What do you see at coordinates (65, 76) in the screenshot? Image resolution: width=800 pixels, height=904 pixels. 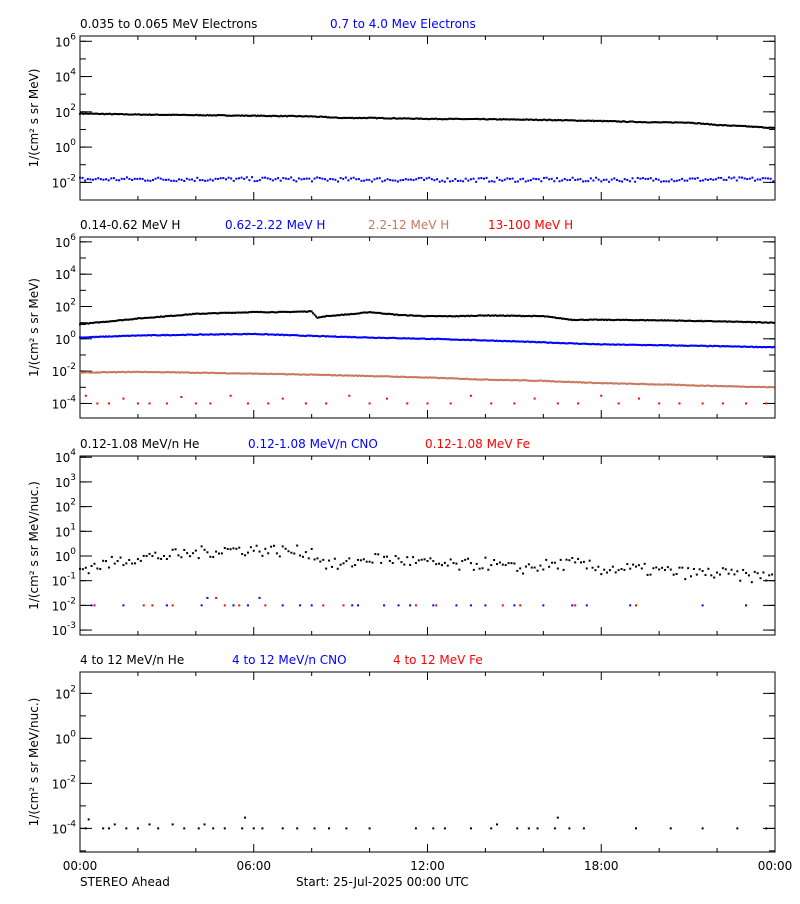 I see `y-tick-label: 104` at bounding box center [65, 76].